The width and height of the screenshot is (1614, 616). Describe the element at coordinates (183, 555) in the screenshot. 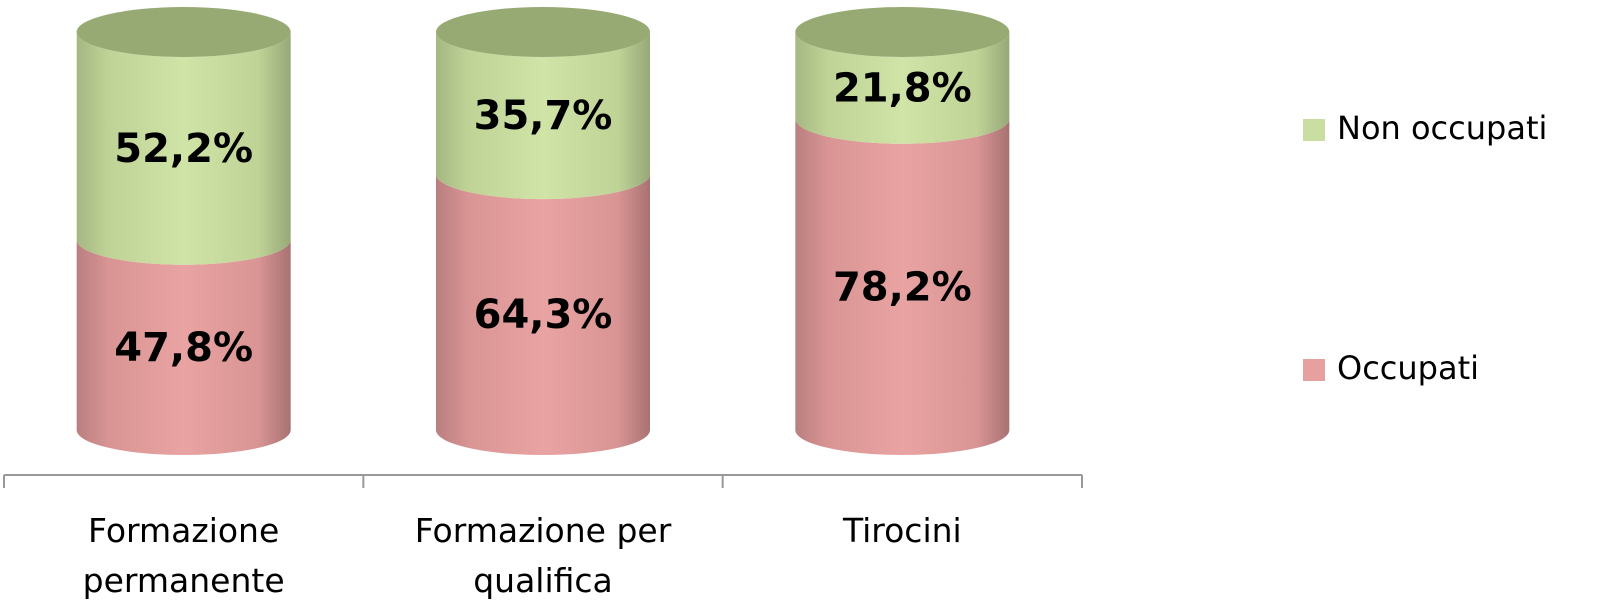

I see `x-tick-label: Formazione permanente` at that location.